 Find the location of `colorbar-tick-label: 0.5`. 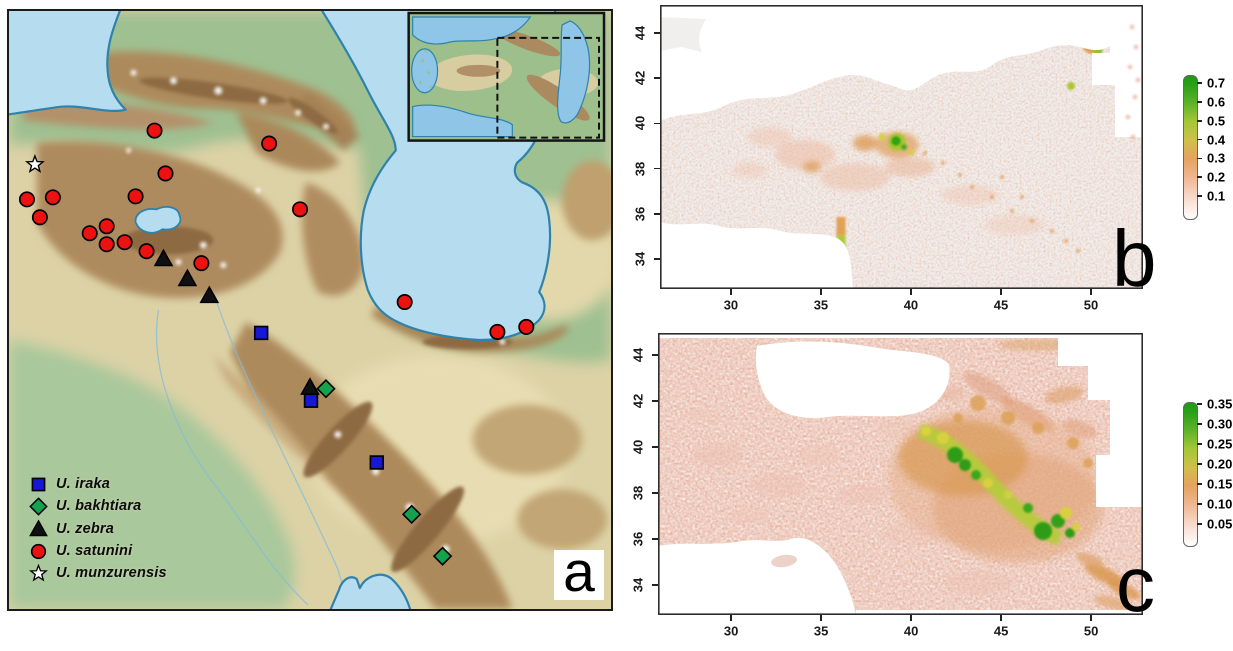

colorbar-tick-label: 0.5 is located at coordinates (1216, 121).